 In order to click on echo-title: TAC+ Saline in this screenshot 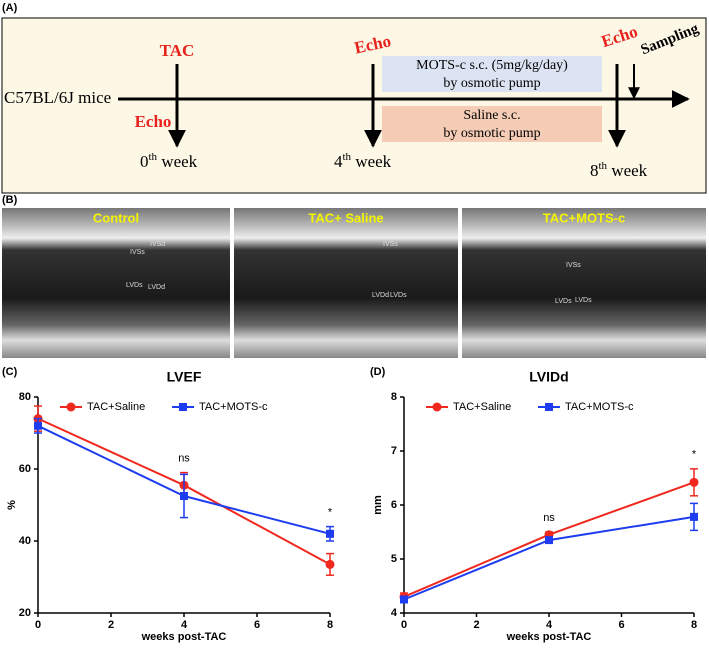, I will do `click(345, 217)`.